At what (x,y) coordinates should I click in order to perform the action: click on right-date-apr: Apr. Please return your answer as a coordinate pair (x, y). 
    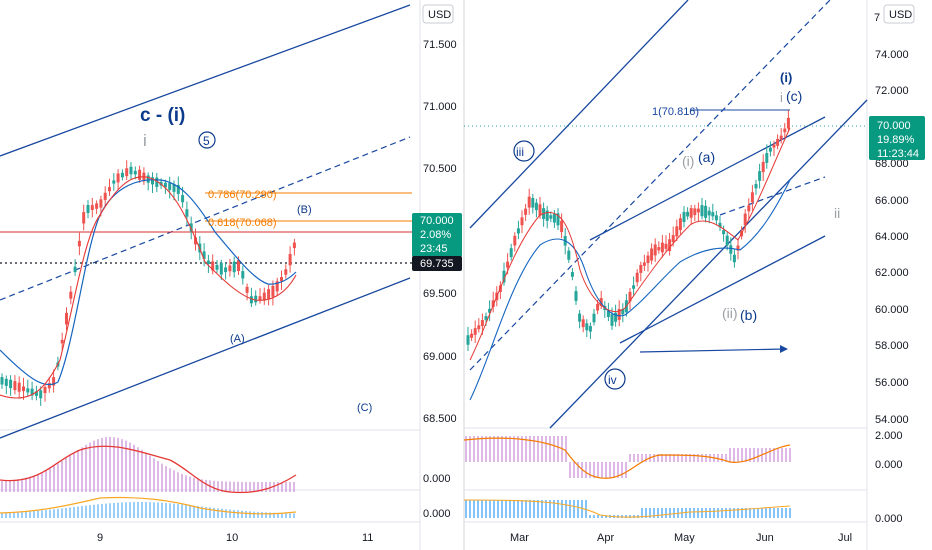
    Looking at the image, I should click on (605, 538).